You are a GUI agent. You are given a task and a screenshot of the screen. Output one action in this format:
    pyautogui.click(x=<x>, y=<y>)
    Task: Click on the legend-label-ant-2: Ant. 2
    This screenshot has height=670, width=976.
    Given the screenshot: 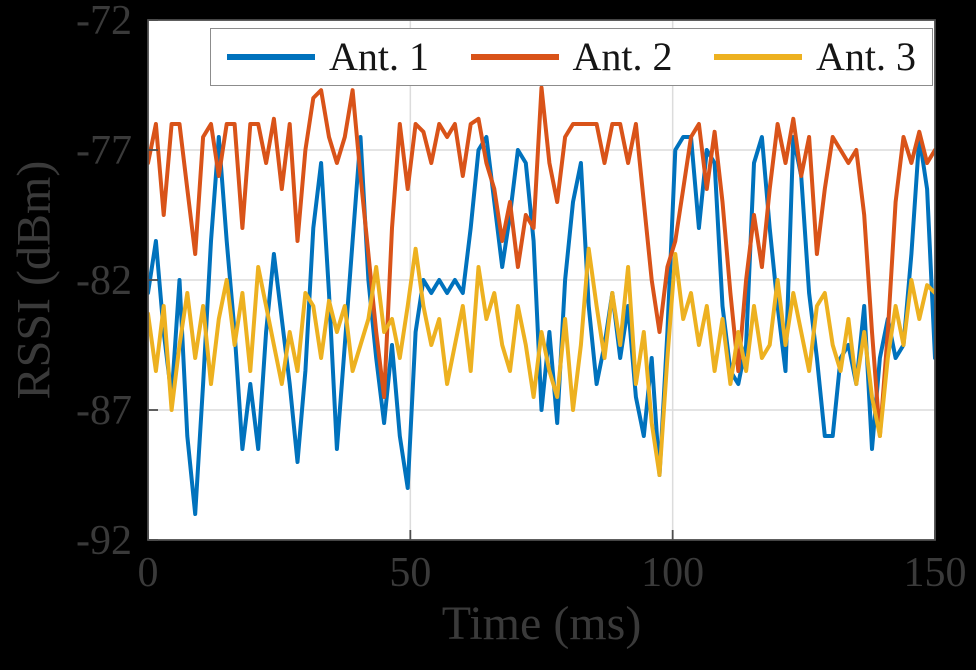 What is the action you would take?
    pyautogui.click(x=622, y=56)
    